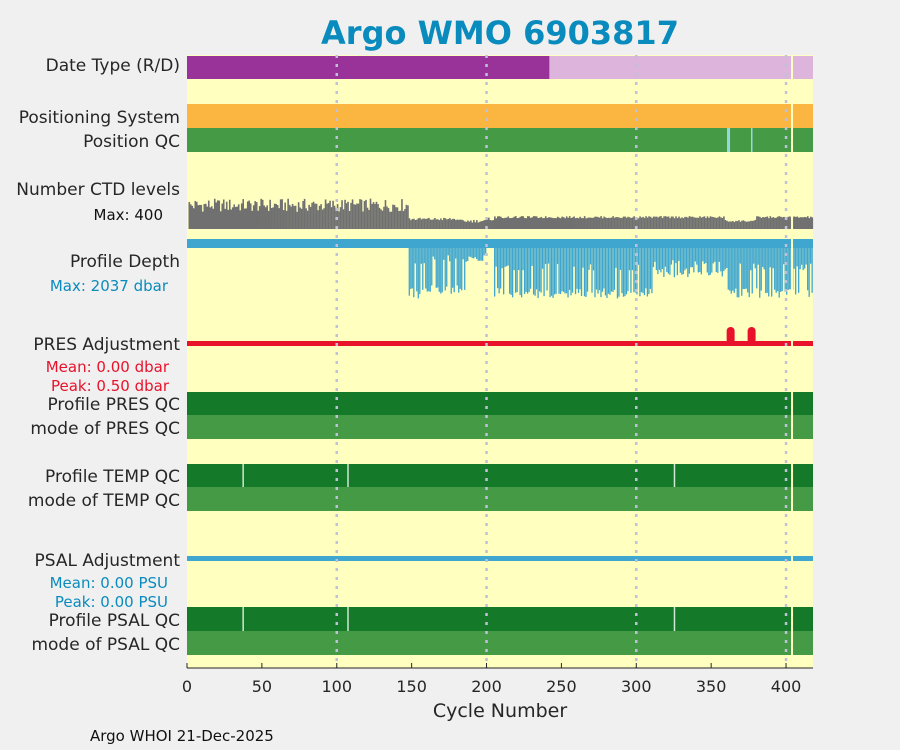  Describe the element at coordinates (497, 679) in the screenshot. I see `x-axis-ticks: 0 50 100 150 200 250 300 350 400` at that location.